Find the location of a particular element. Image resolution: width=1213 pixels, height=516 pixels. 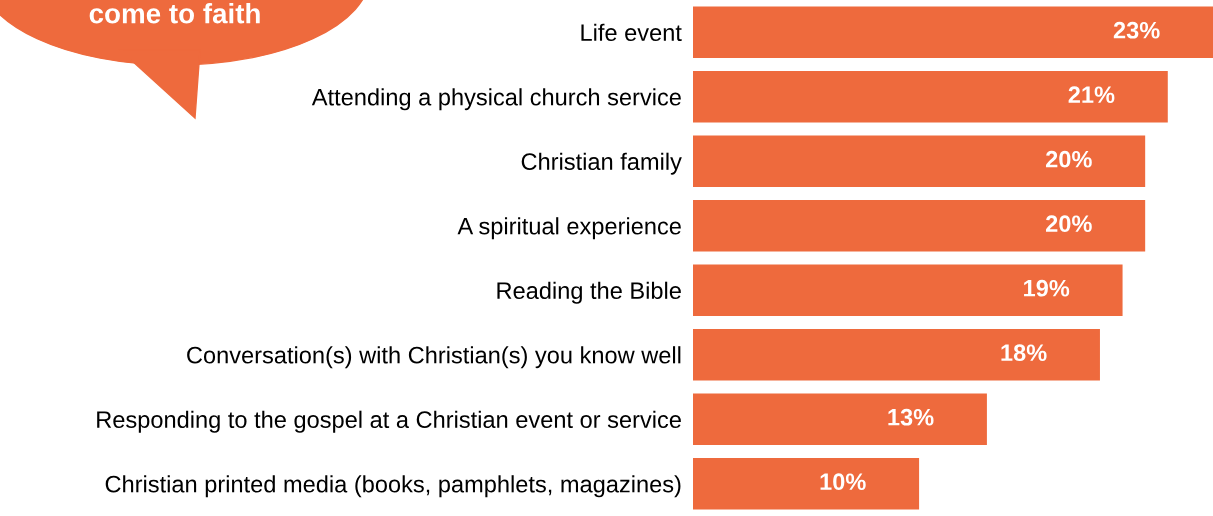

data-label: 21% is located at coordinates (1091, 95).